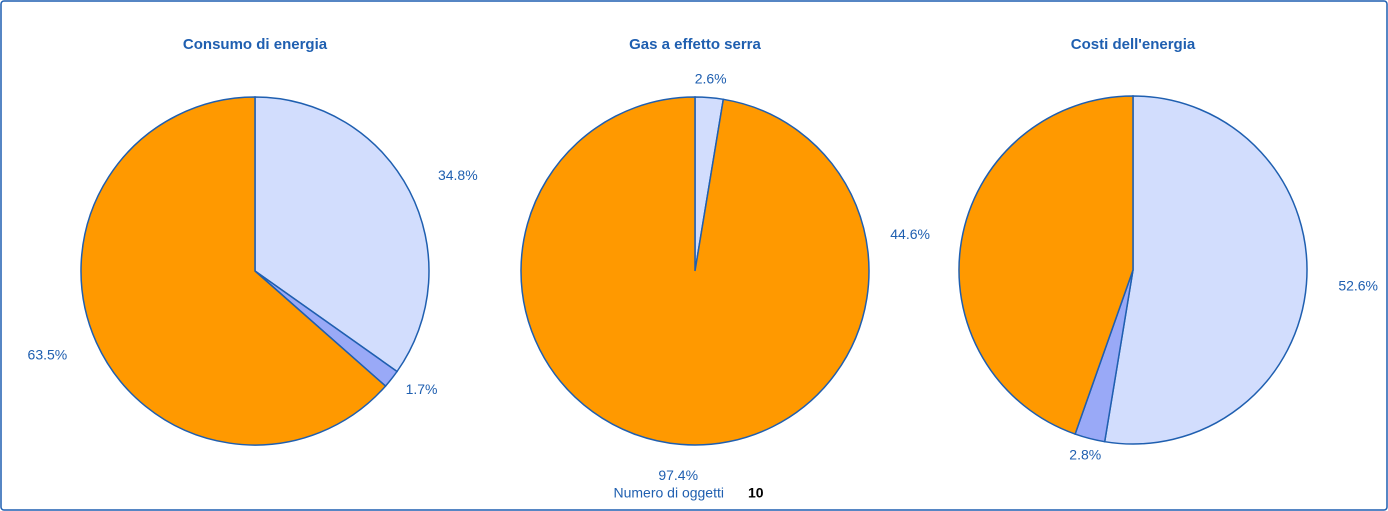 The width and height of the screenshot is (1388, 511). What do you see at coordinates (668, 493) in the screenshot?
I see `footer-label: Numero di oggetti` at bounding box center [668, 493].